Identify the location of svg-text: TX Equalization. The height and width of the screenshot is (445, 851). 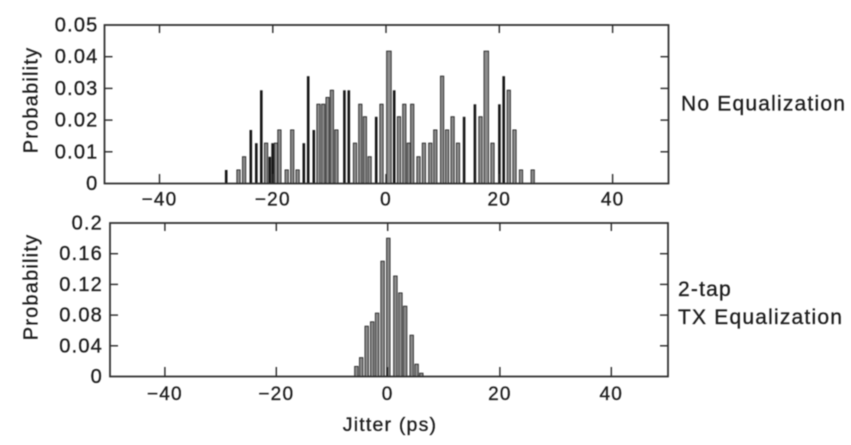
(760, 317).